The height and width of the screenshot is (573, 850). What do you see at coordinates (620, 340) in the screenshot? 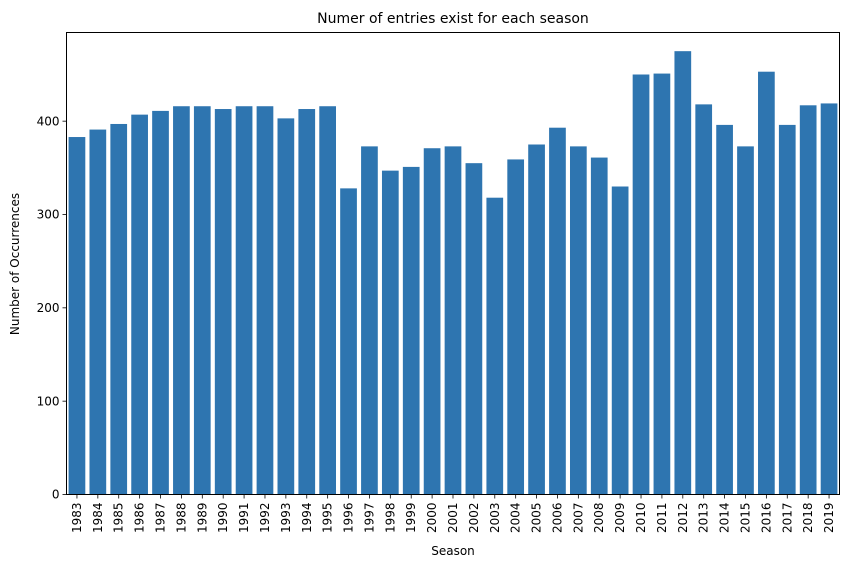
I see `bar-2009` at bounding box center [620, 340].